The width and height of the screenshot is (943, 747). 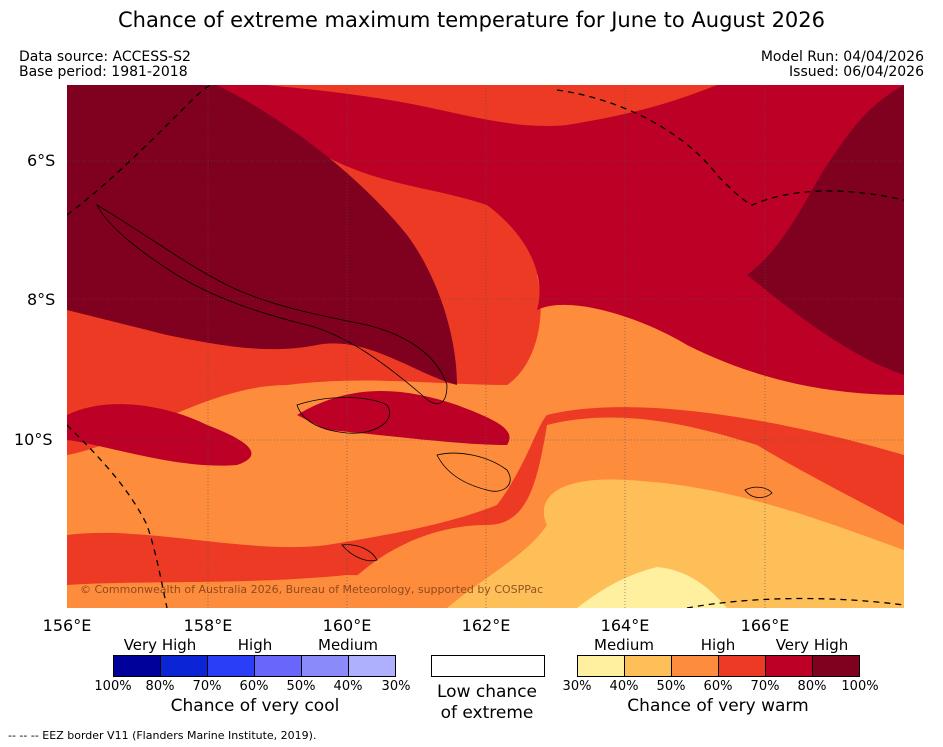 What do you see at coordinates (105, 57) in the screenshot?
I see `data-source: Data source: ACCESS-S2` at bounding box center [105, 57].